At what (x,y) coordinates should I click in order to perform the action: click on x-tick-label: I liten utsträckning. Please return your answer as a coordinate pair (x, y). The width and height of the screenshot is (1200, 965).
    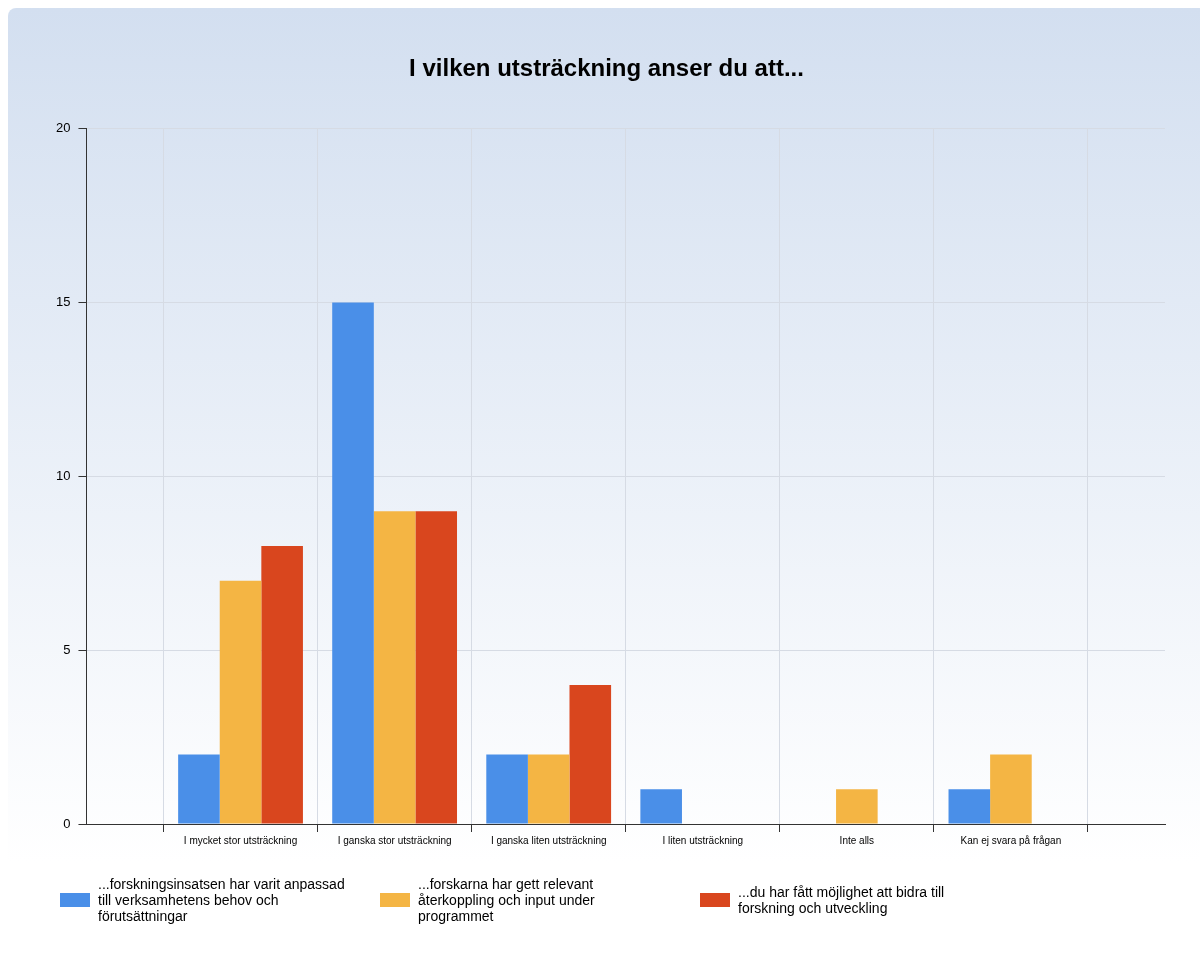
    Looking at the image, I should click on (703, 840).